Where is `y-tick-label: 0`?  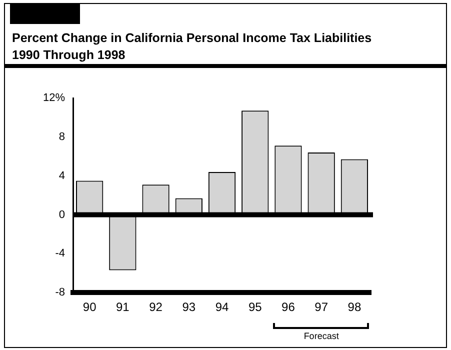
y-tick-label: 0 is located at coordinates (62, 214).